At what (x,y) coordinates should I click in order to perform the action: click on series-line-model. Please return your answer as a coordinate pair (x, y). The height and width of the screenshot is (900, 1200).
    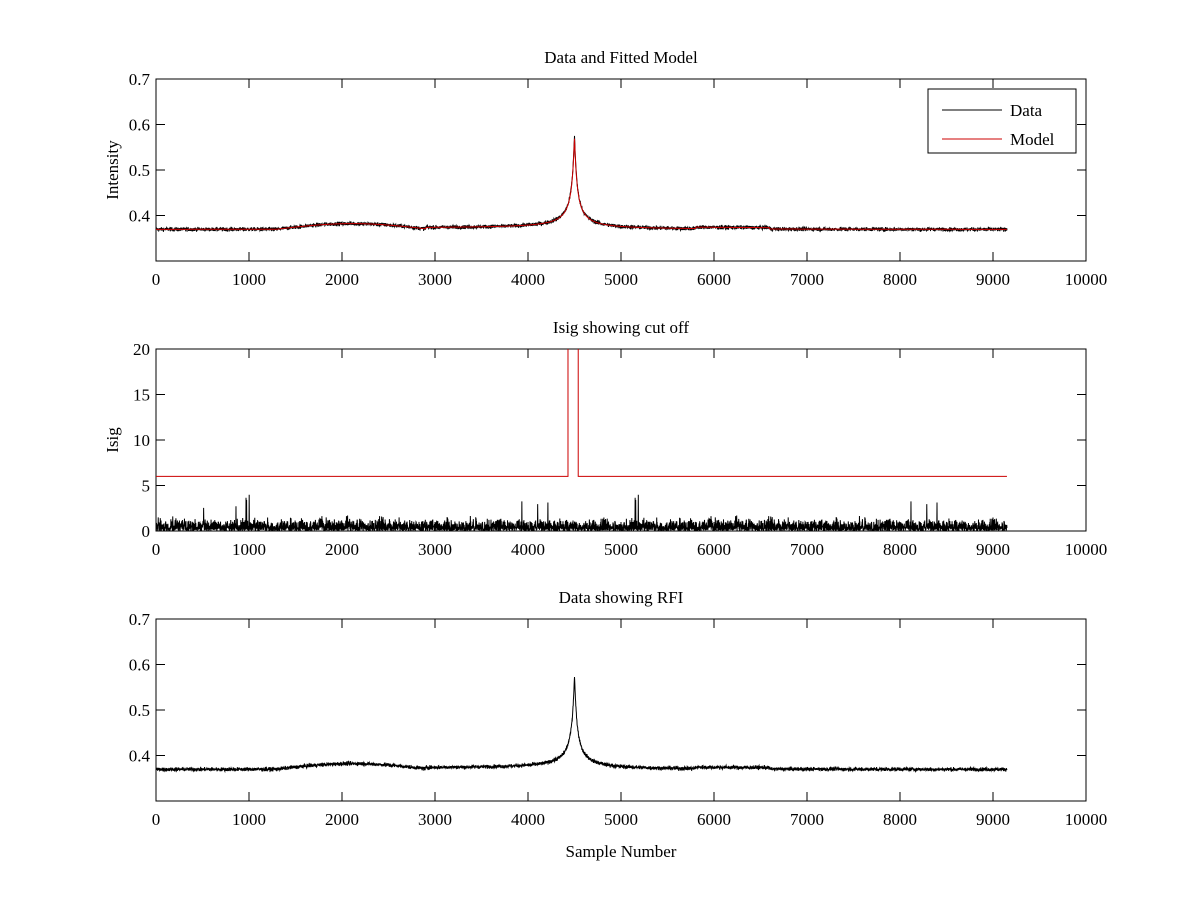
    Looking at the image, I should click on (581, 184).